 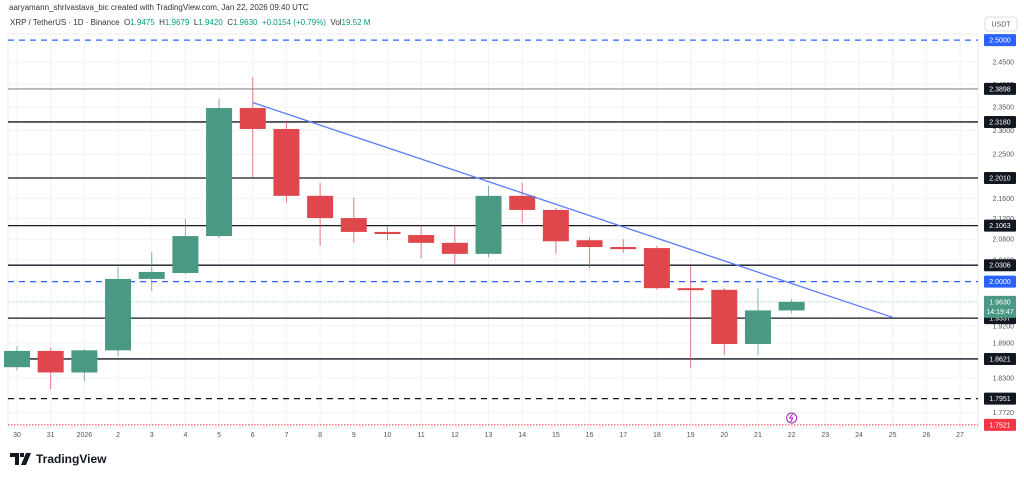 I want to click on y-tick-label: 2.4500, so click(x=1004, y=63).